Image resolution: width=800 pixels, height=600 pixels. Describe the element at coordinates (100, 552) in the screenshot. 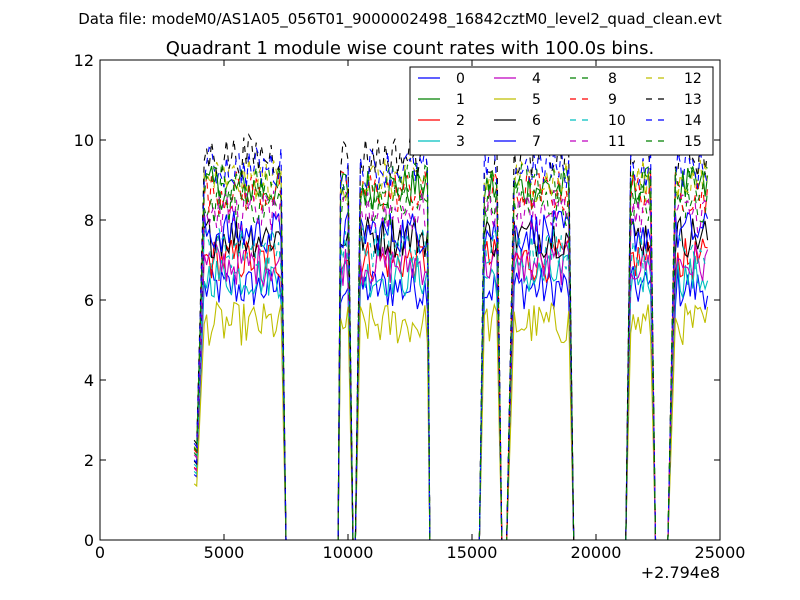

I see `x-tick-label: 0` at that location.